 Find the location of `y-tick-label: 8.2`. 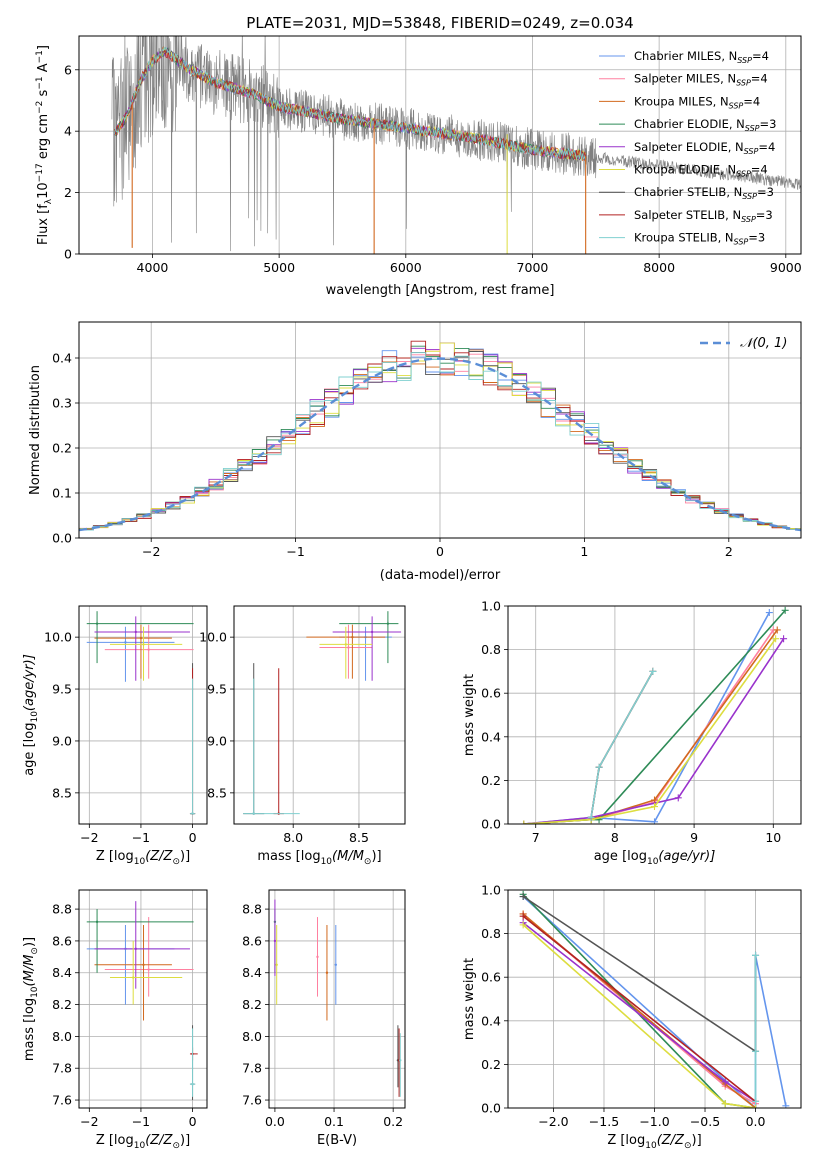

y-tick-label: 8.2 is located at coordinates (62, 1004).